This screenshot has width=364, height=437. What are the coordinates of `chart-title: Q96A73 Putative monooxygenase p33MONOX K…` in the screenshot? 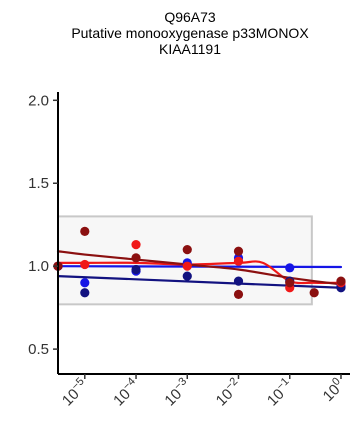 It's located at (190, 33).